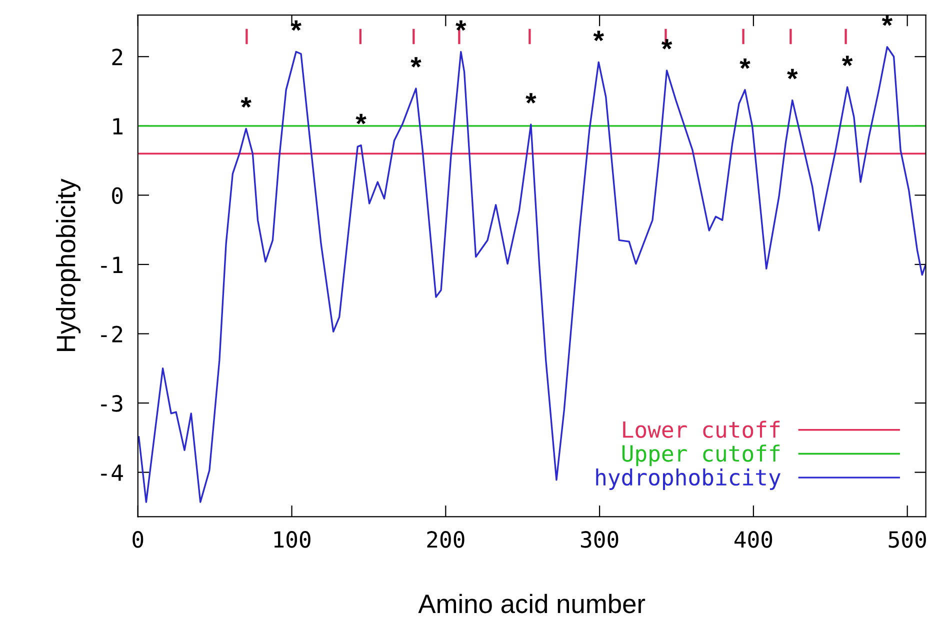  I want to click on y-tick-label: 0, so click(117, 195).